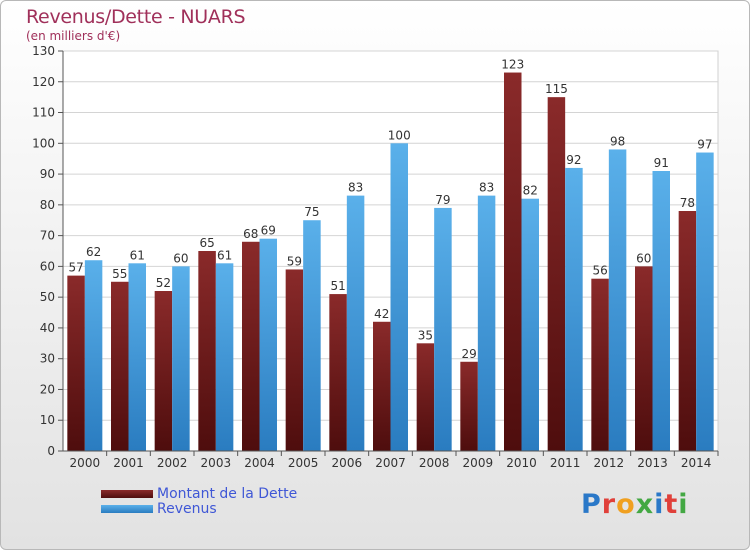 Image resolution: width=750 pixels, height=550 pixels. Describe the element at coordinates (47, 266) in the screenshot. I see `y-tick-label: 60` at that location.